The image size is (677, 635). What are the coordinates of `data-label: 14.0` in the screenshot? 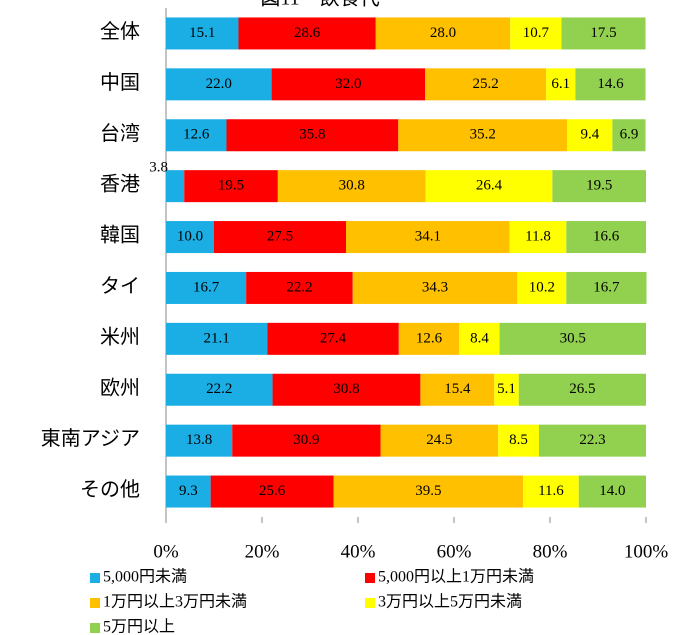 It's located at (612, 491).